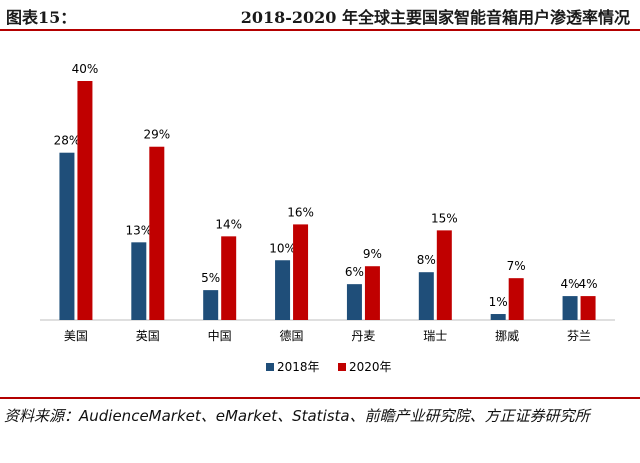 The height and width of the screenshot is (463, 640). Describe the element at coordinates (300, 212) in the screenshot. I see `data-label-2020-4: 16%` at that location.